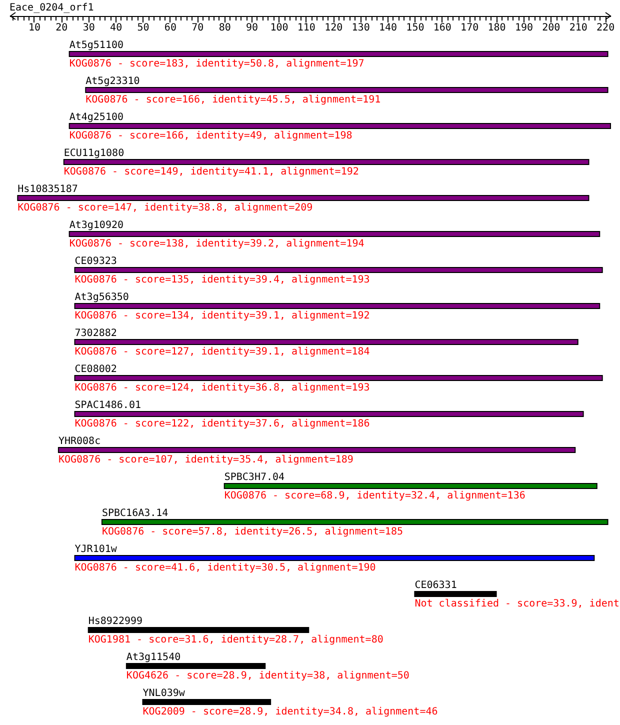 The width and height of the screenshot is (620, 725). I want to click on x-tick-label: 30, so click(88, 28).